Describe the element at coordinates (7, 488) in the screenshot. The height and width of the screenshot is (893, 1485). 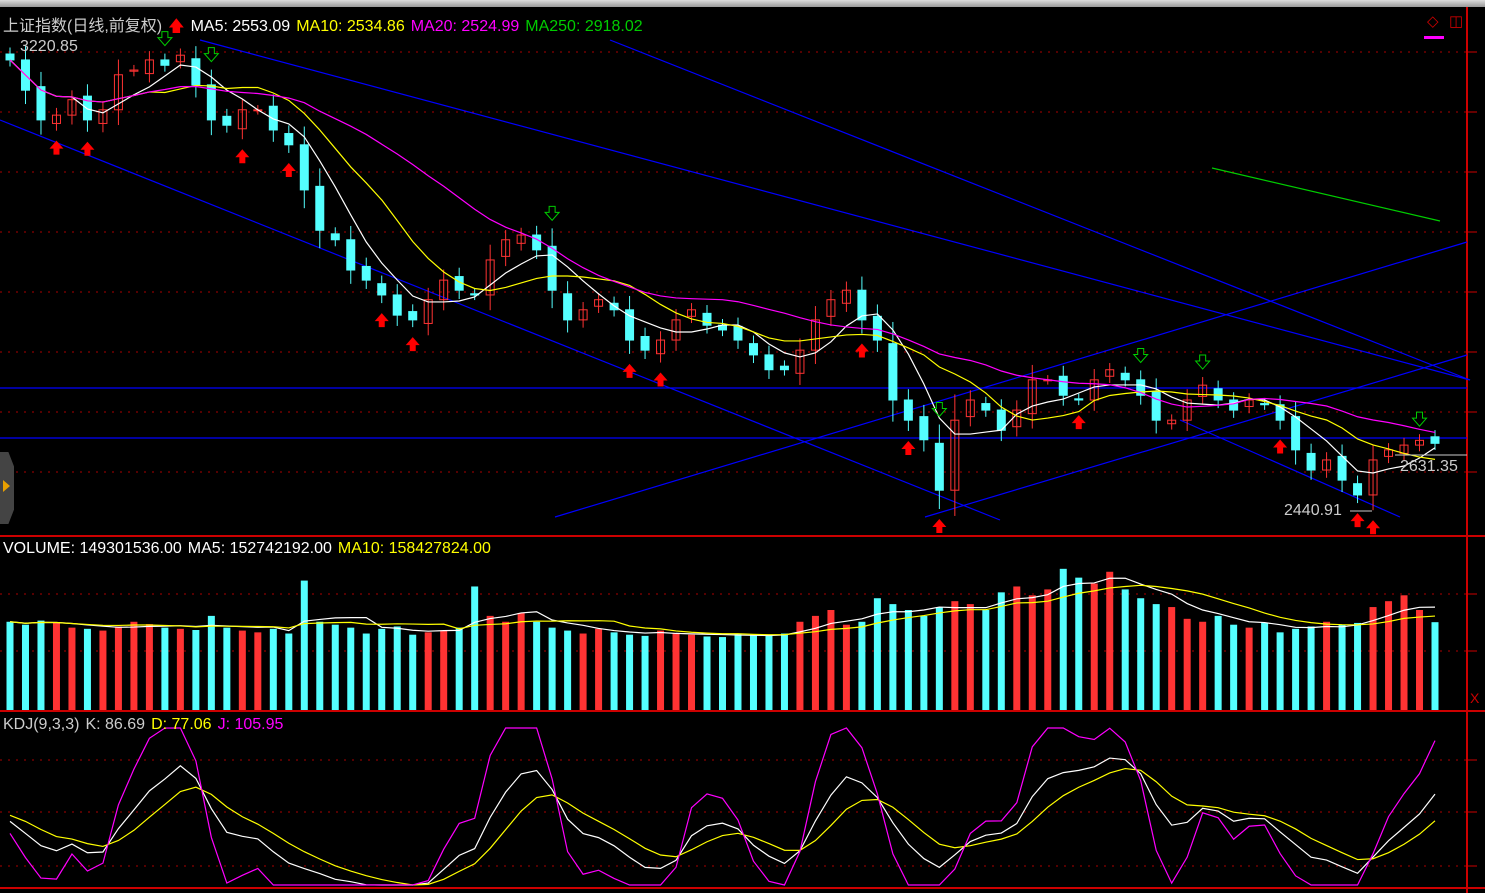
I see `collapse-panel-tab` at that location.